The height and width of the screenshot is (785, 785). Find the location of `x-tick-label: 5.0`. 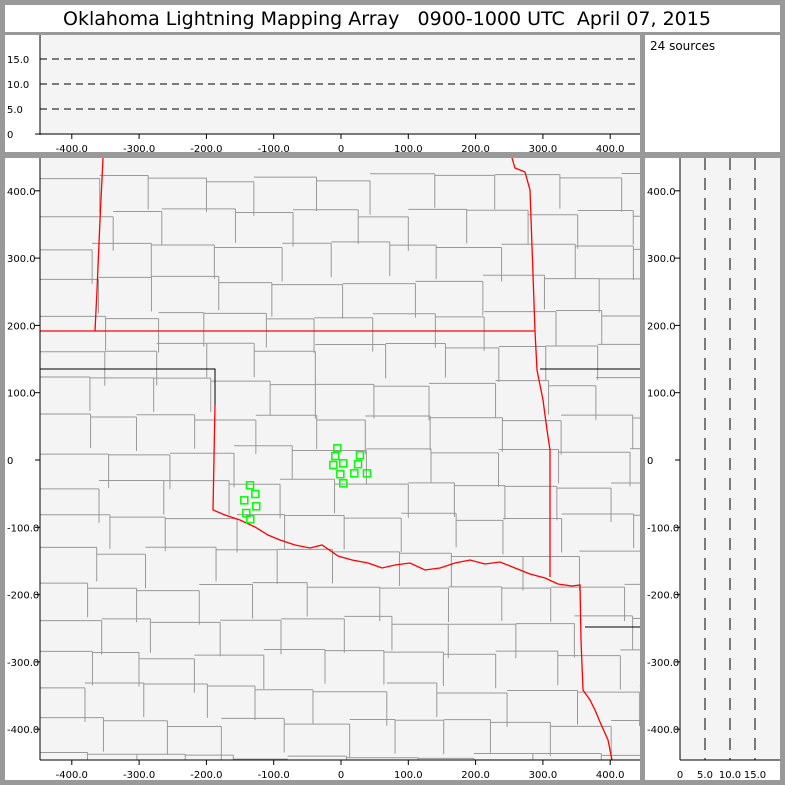

x-tick-label: 5.0 is located at coordinates (705, 775).